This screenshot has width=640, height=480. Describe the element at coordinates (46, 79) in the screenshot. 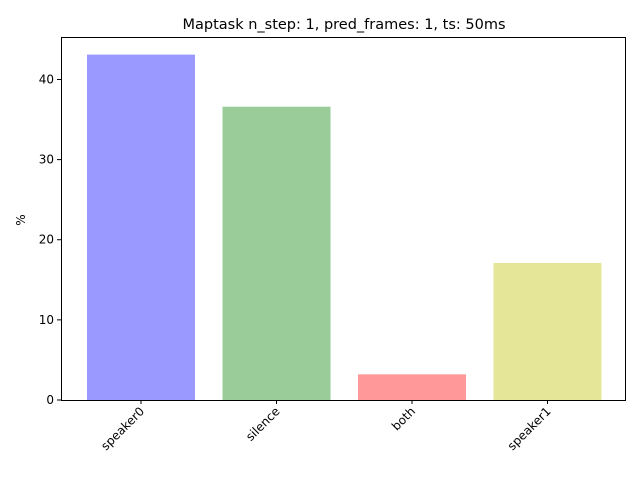

I see `y-tick-label: 40` at that location.